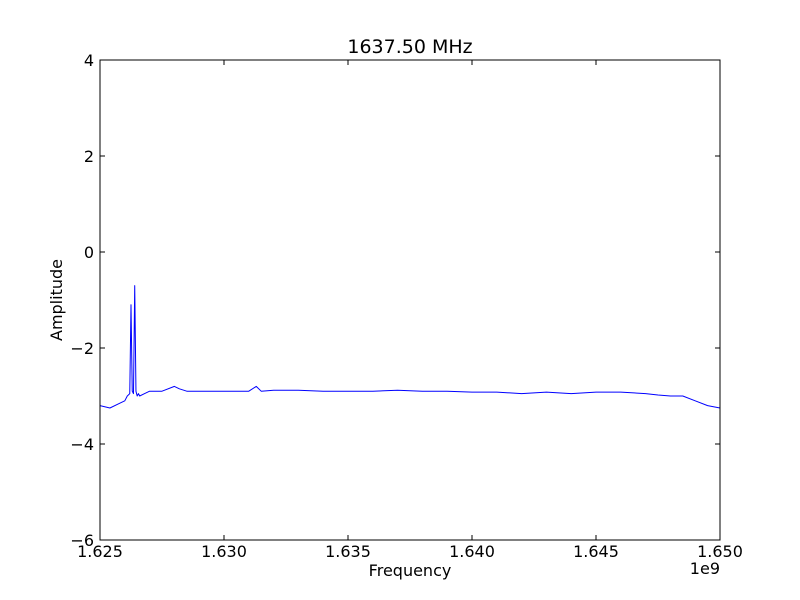 The width and height of the screenshot is (800, 600). What do you see at coordinates (596, 551) in the screenshot?
I see `x-tick-label: 1.645` at bounding box center [596, 551].